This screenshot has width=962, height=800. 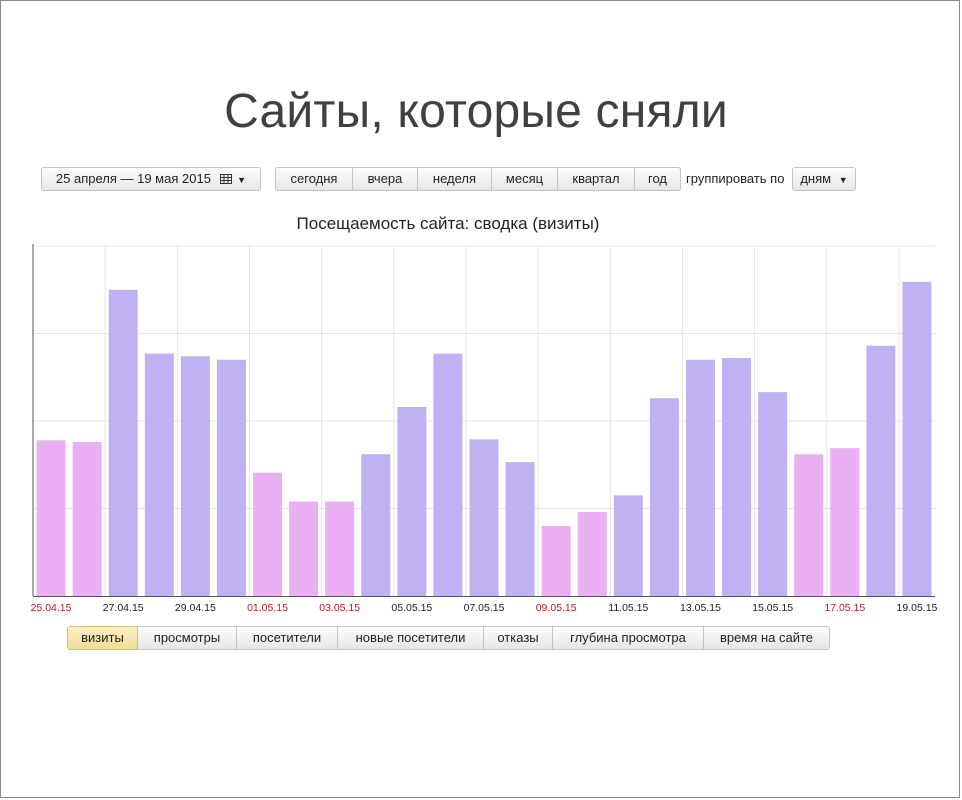 What do you see at coordinates (339, 608) in the screenshot?
I see `x-tick-label: 03.05.15` at bounding box center [339, 608].